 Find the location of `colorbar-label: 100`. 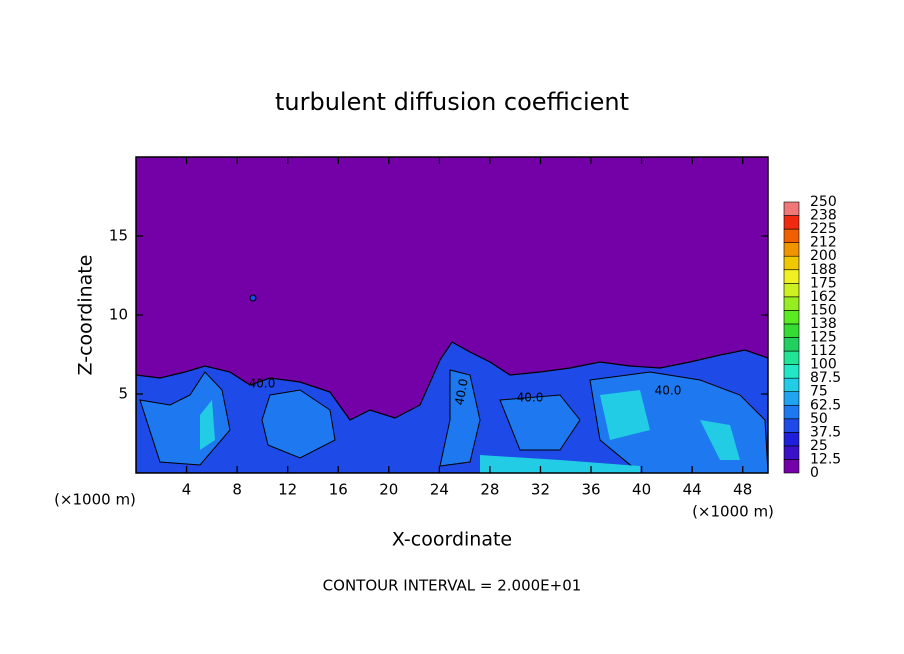

colorbar-label: 100 is located at coordinates (823, 365).